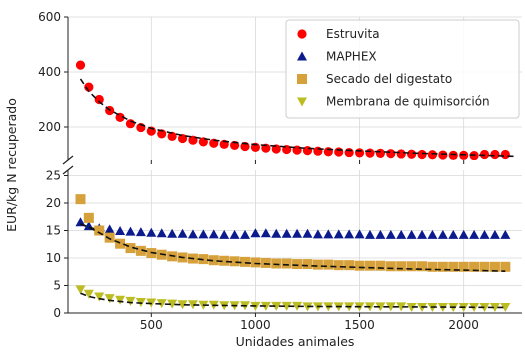 The width and height of the screenshot is (525, 353). Describe the element at coordinates (11, 165) in the screenshot. I see `y-axis-label: EUR/kg N recuperado` at that location.